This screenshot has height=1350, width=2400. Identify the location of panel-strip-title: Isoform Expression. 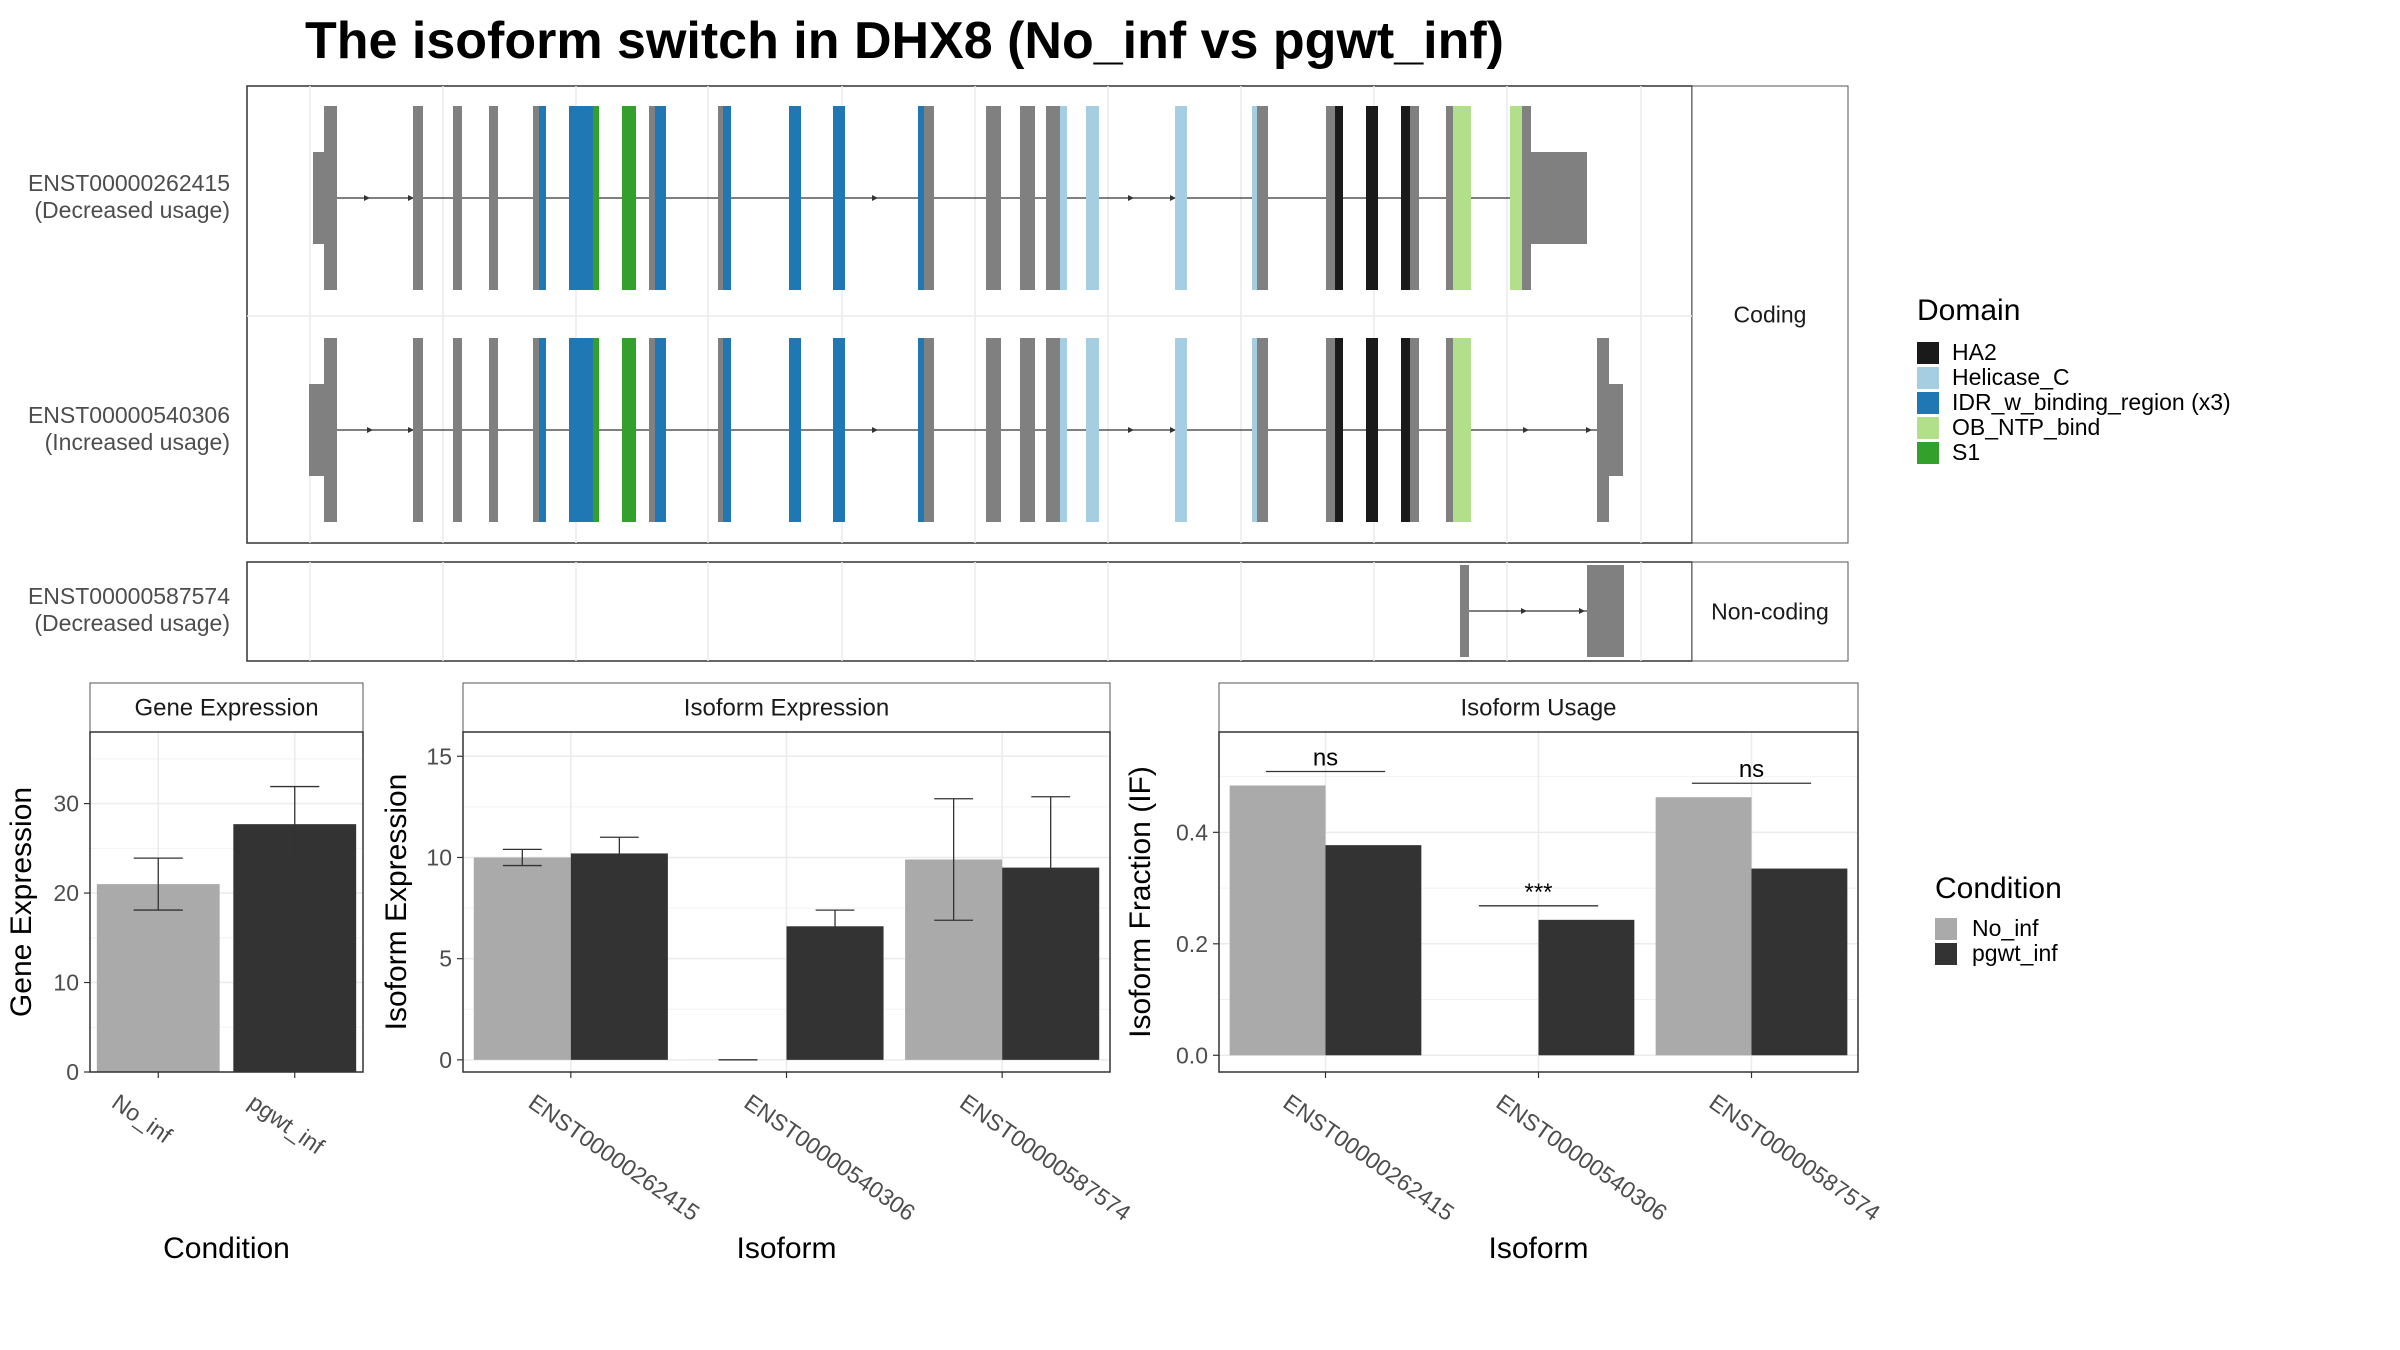
(786, 708).